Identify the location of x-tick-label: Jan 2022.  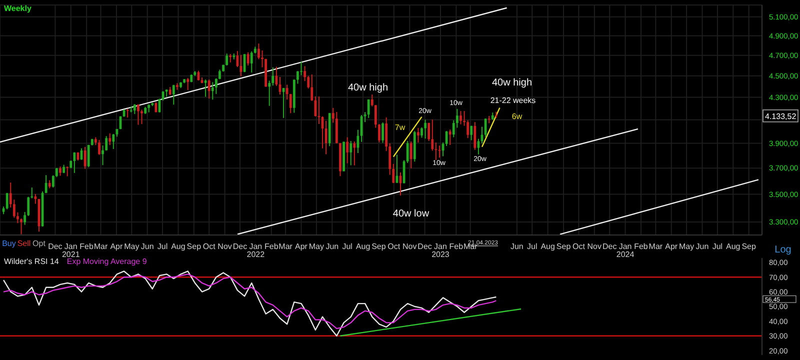
(256, 250).